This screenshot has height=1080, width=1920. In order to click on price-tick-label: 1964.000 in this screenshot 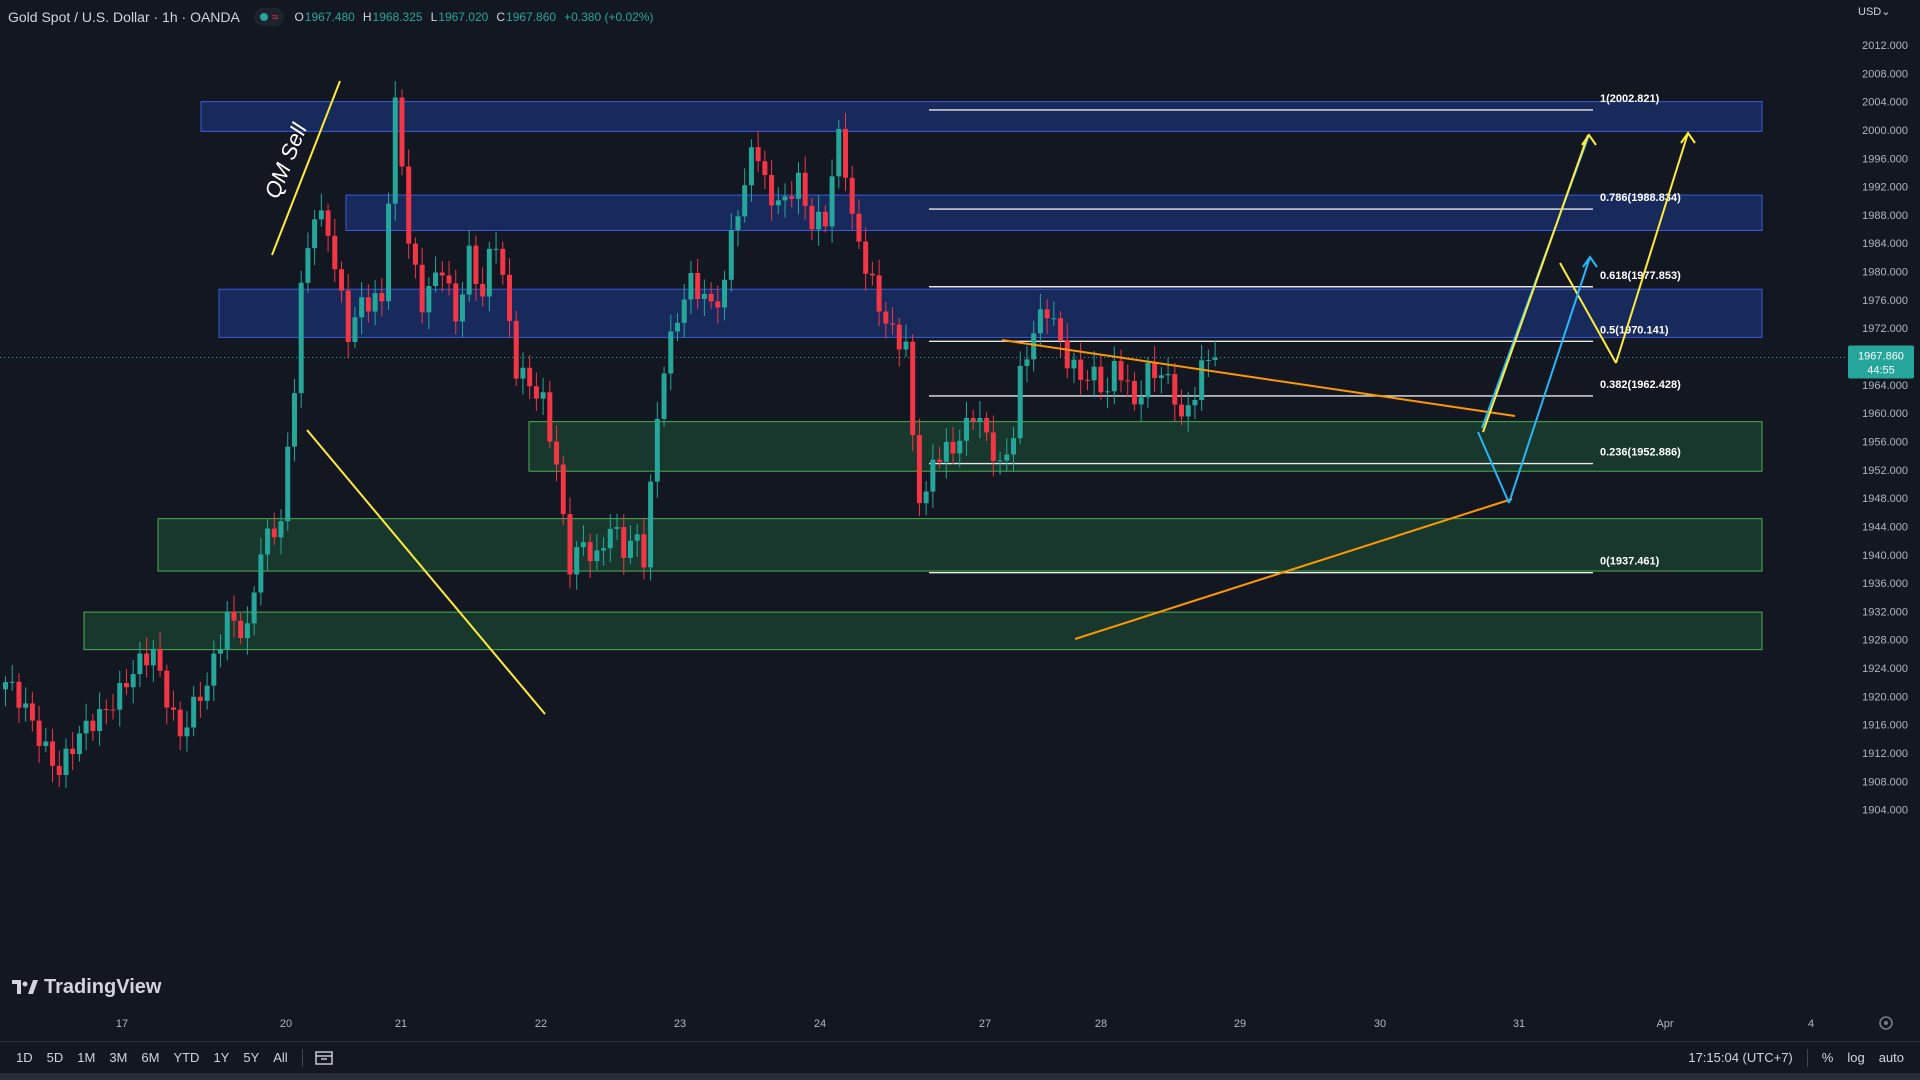, I will do `click(1885, 386)`.